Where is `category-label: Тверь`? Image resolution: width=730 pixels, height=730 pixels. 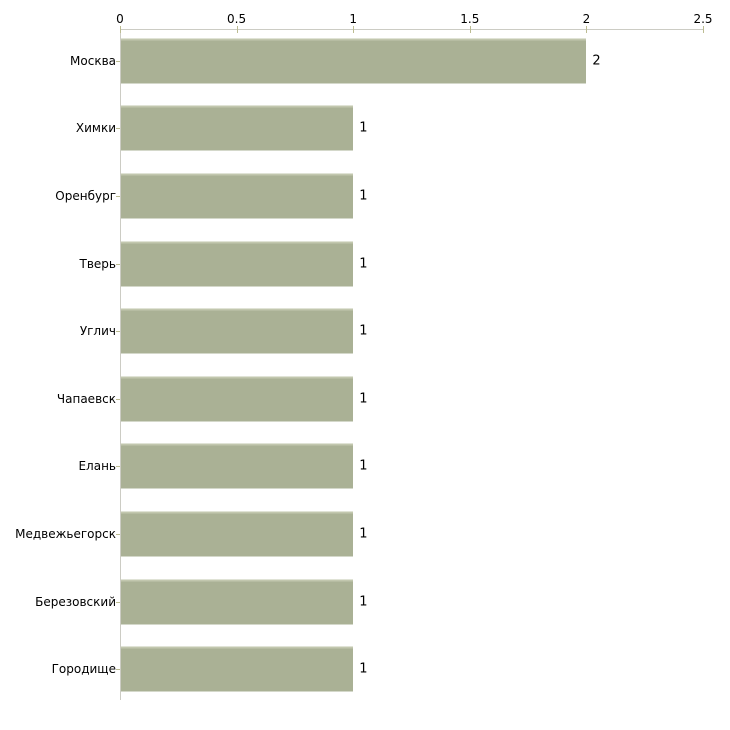
category-label: Тверь is located at coordinates (97, 263).